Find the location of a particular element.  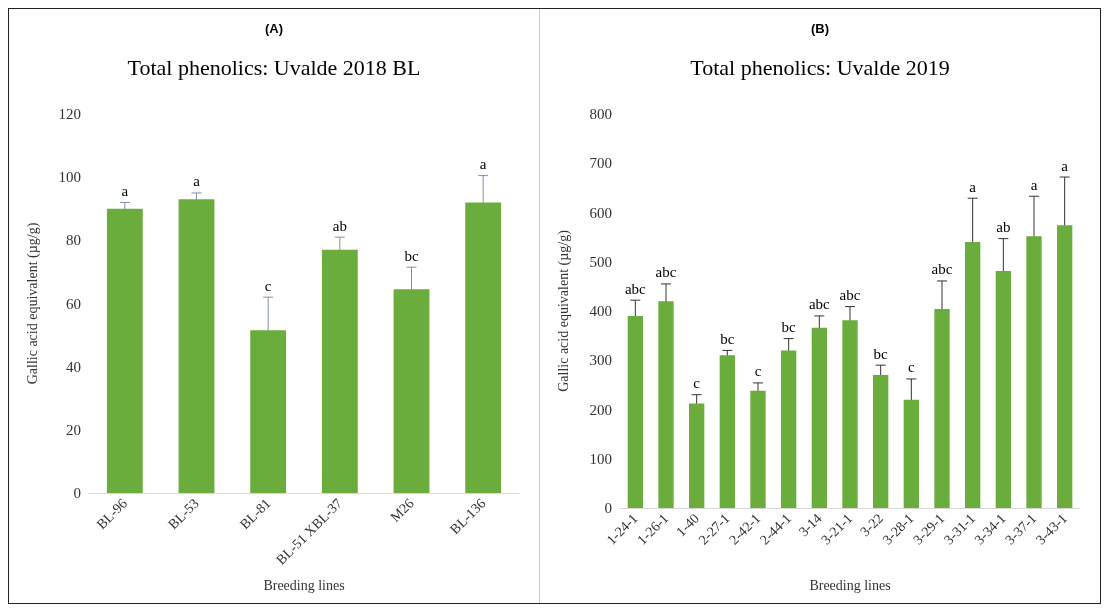

chart-subtitle: (A) is located at coordinates (274, 28).